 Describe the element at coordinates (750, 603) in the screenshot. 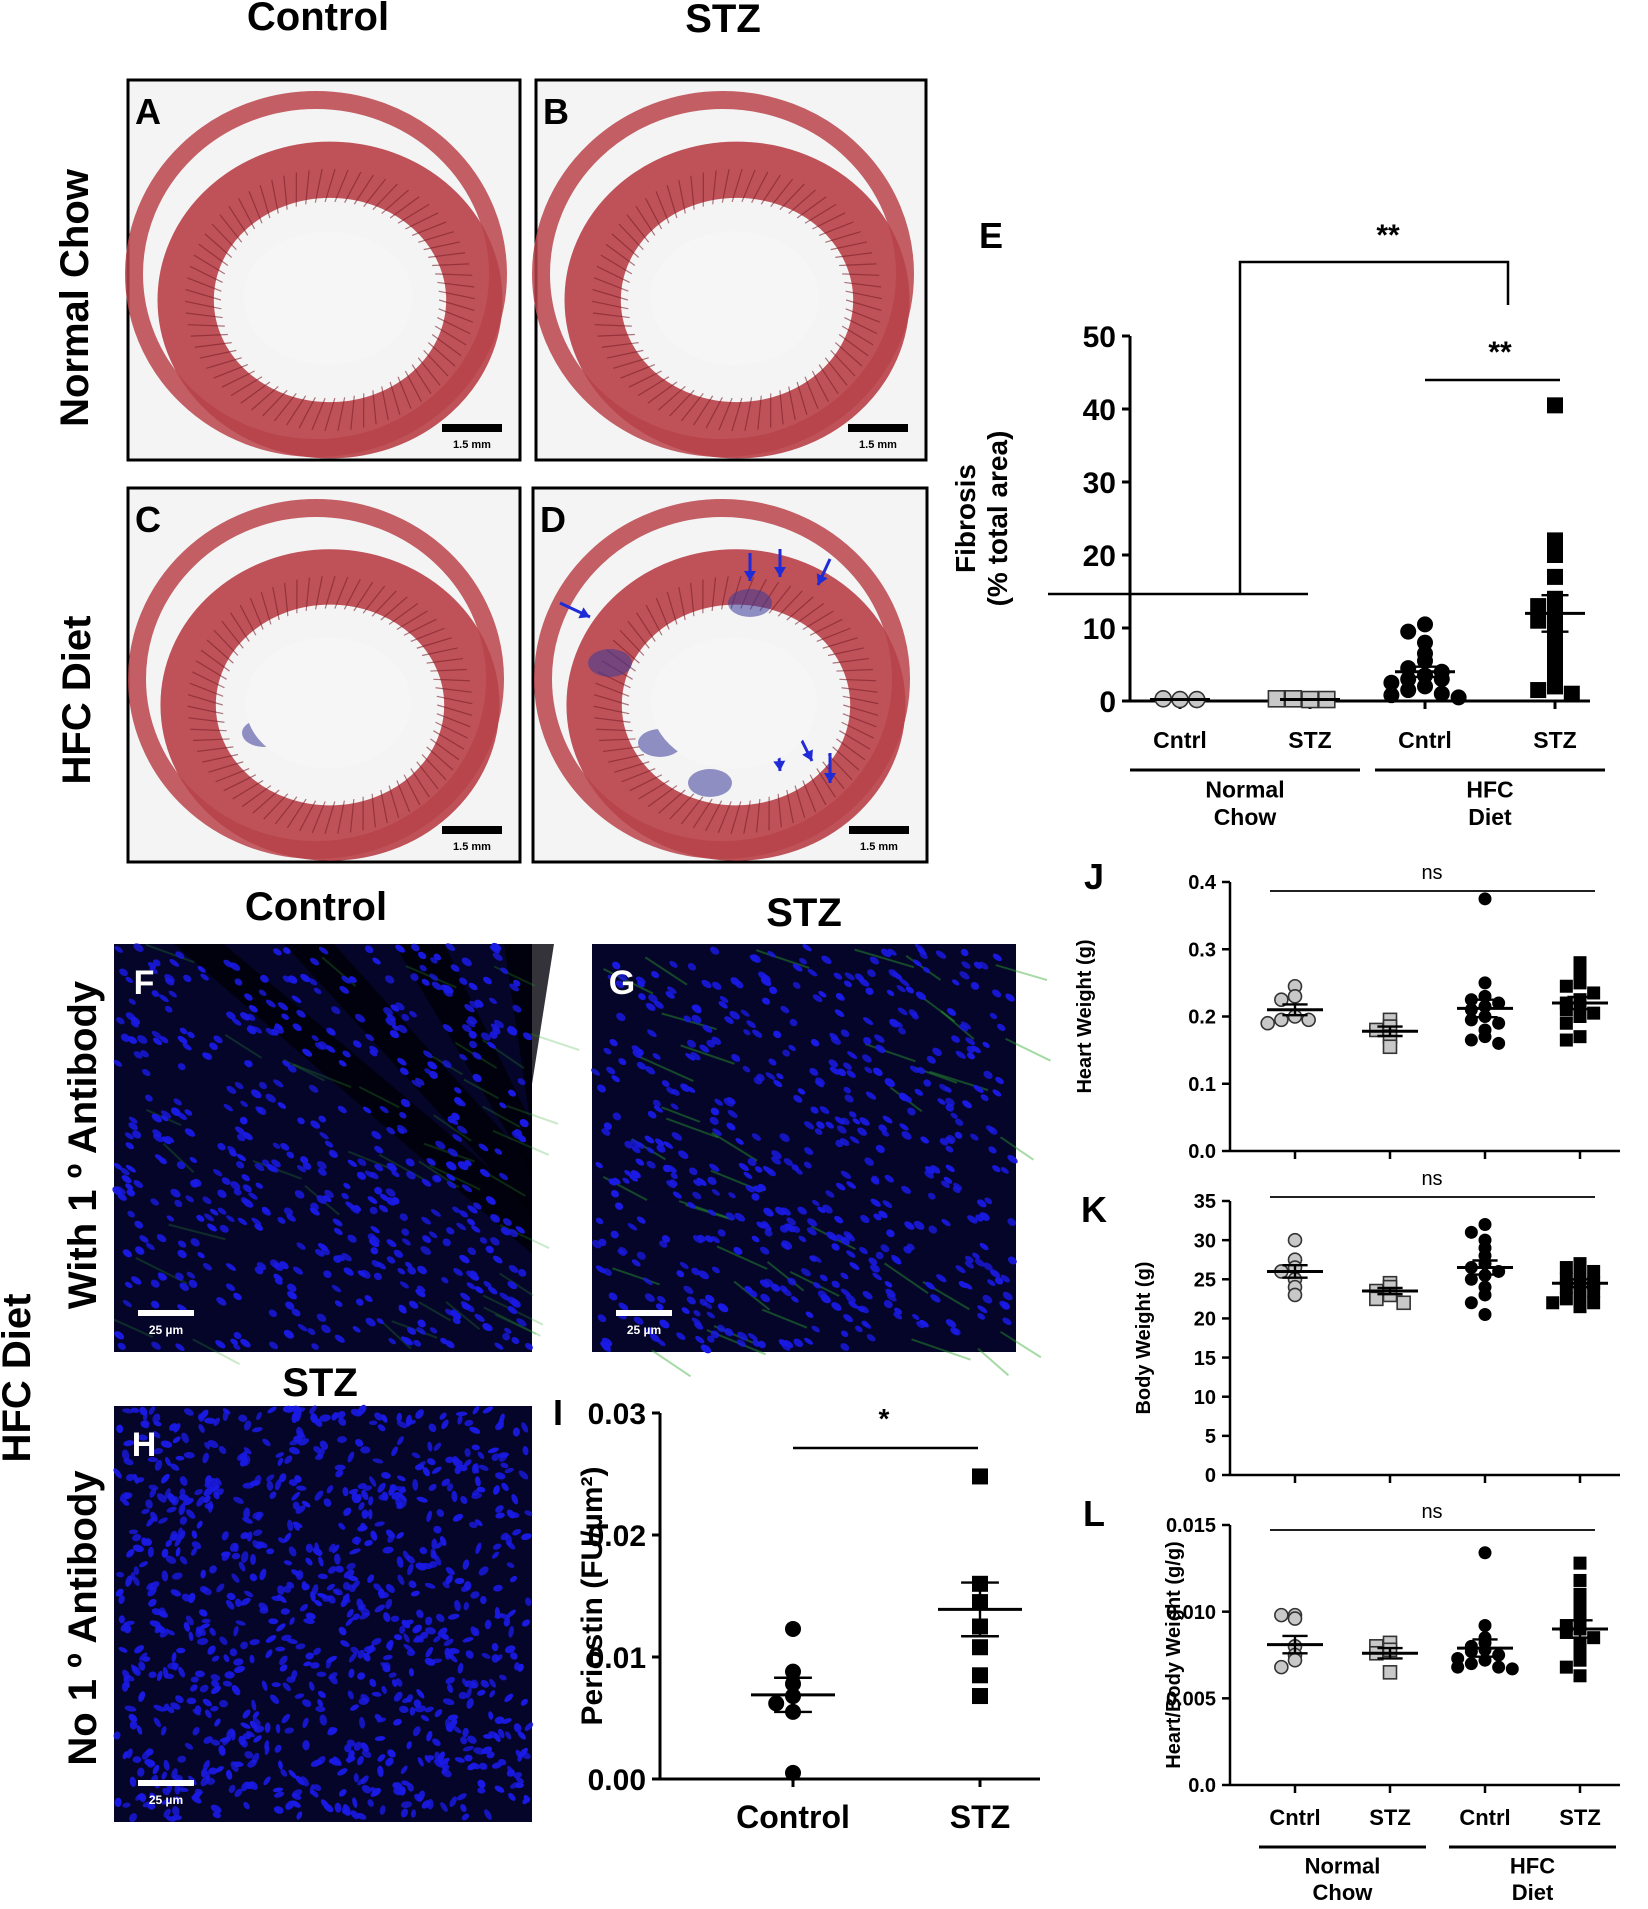

I see `fibrosis-region` at that location.